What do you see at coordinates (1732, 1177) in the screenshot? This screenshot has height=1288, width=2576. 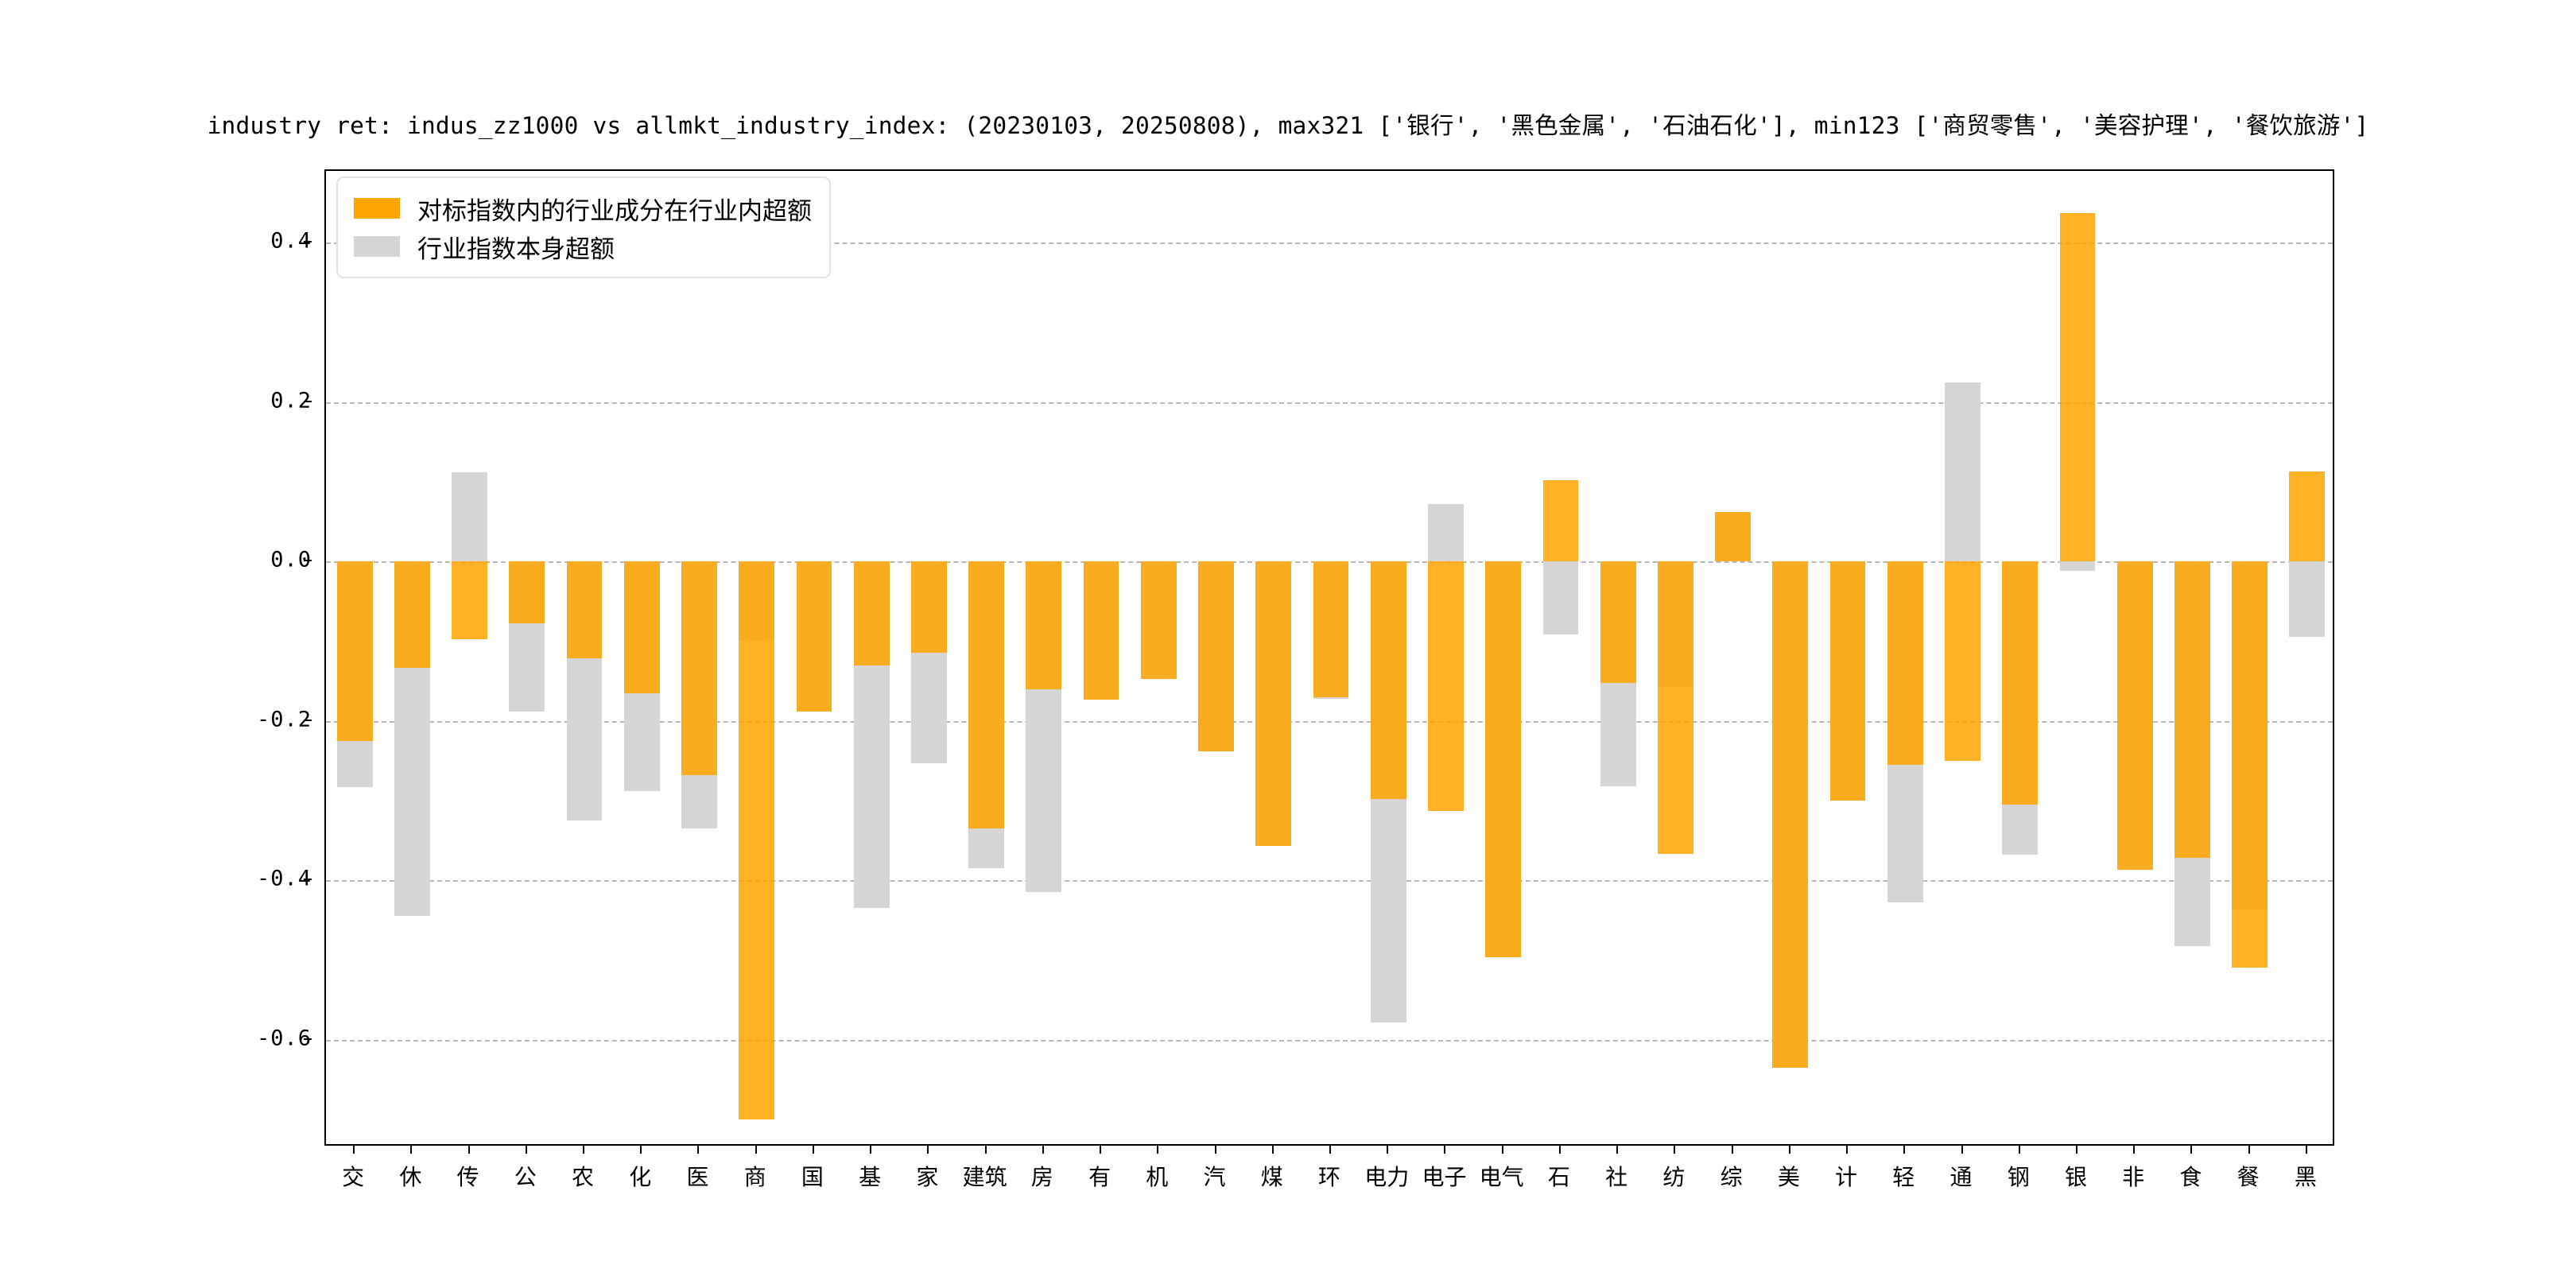 I see `x-tick-label: 综` at bounding box center [1732, 1177].